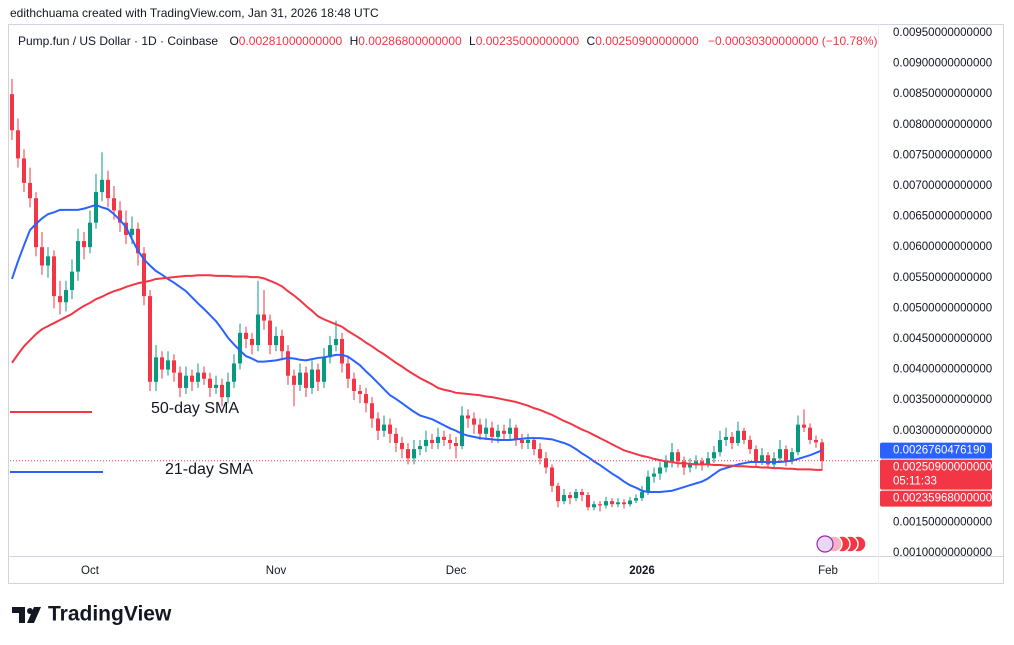 The image size is (1014, 645). I want to click on price-tag-countdown: 05:11:33, so click(915, 482).